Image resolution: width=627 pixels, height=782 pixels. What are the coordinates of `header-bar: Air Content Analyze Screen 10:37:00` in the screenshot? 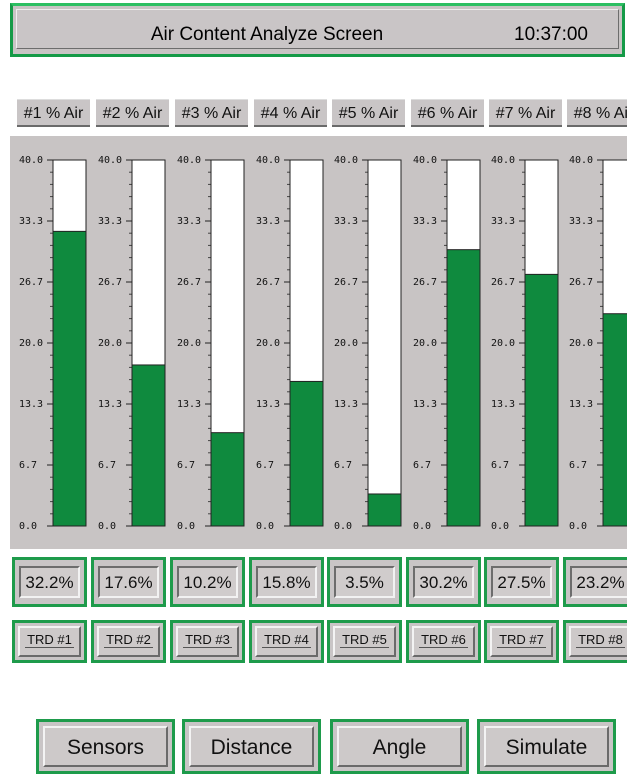 It's located at (317, 30).